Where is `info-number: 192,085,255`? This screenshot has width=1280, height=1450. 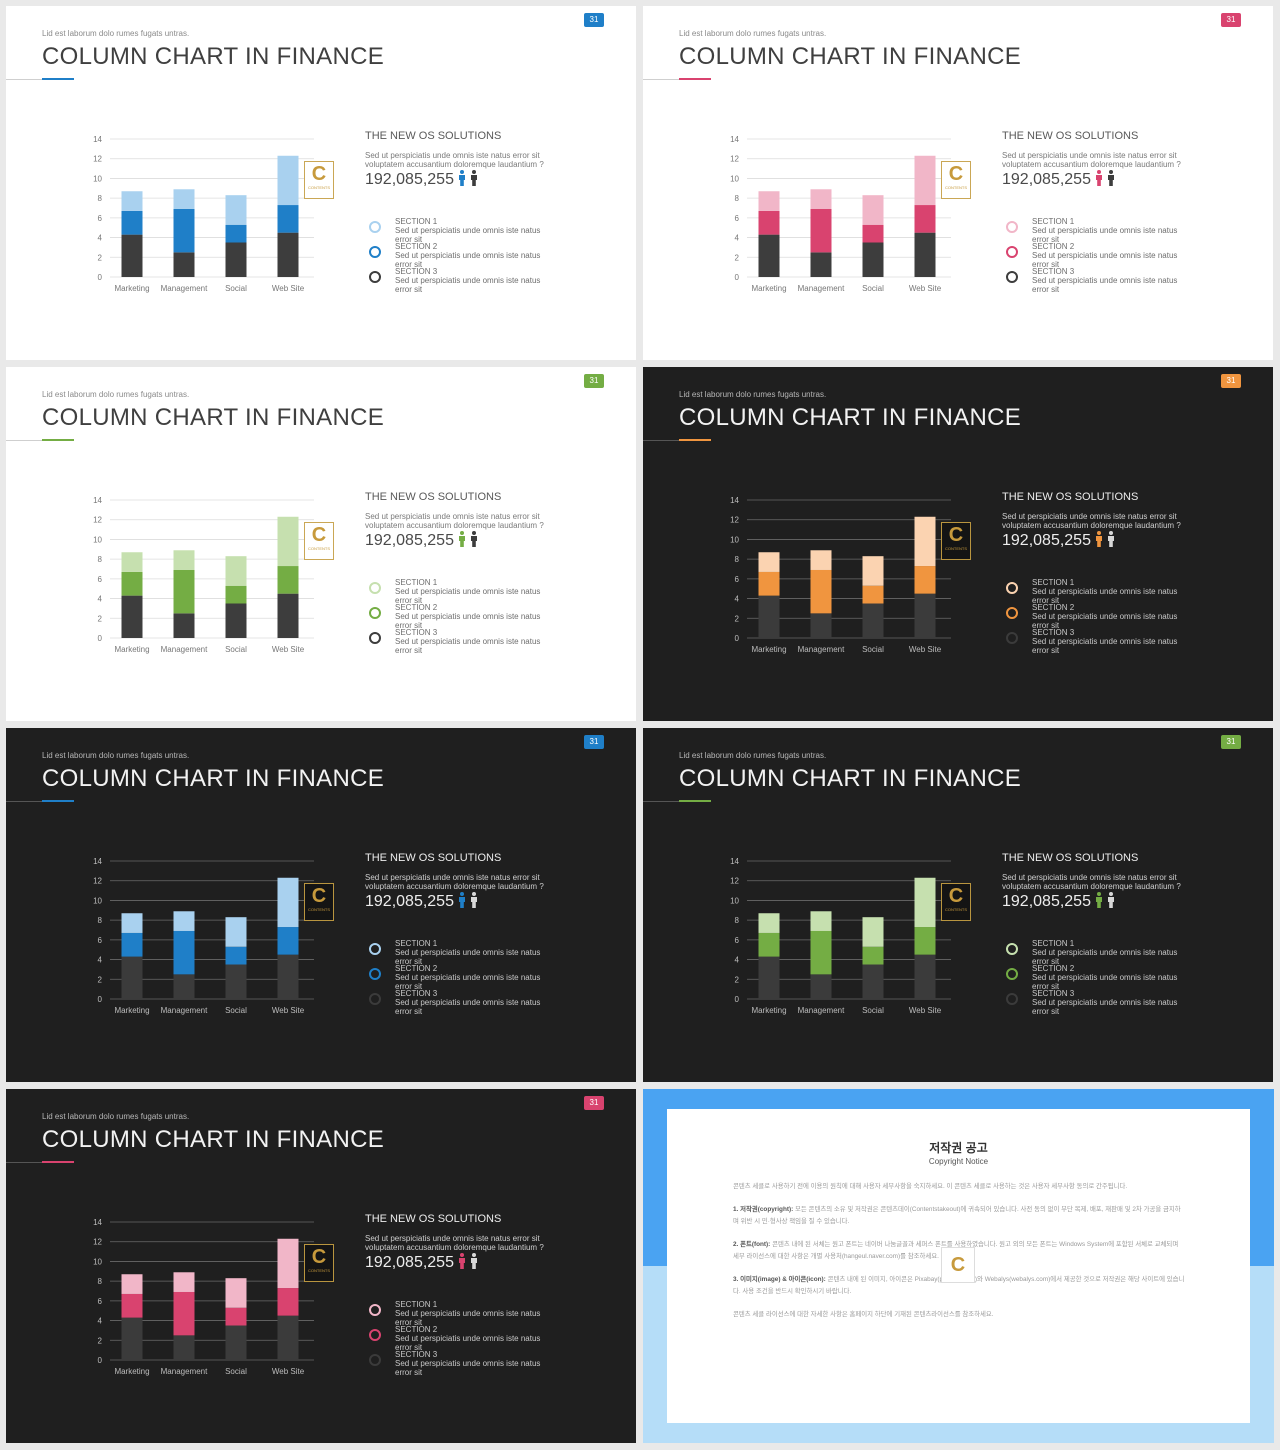
info-number: 192,085,255 is located at coordinates (409, 179).